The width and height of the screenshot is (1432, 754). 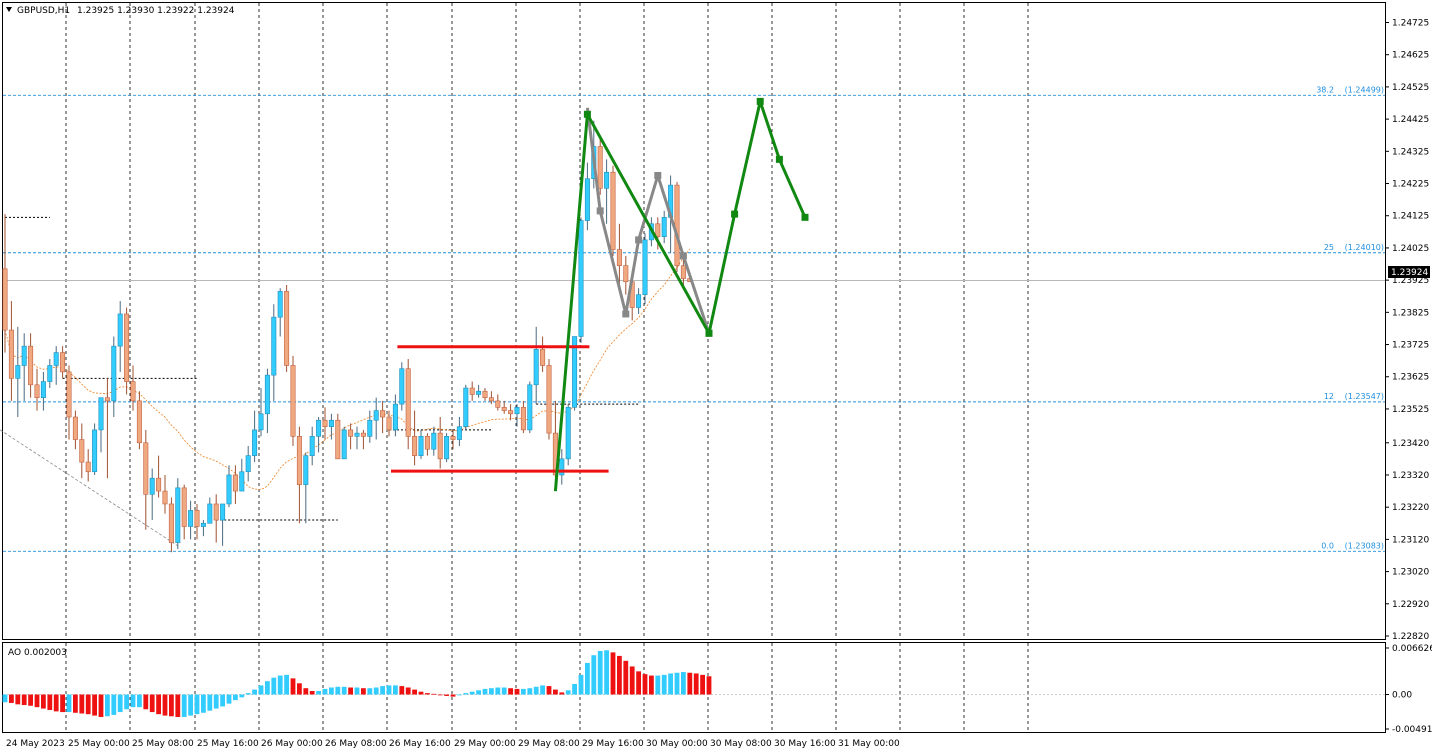 I want to click on ao-label: AO 0.002003, so click(x=37, y=653).